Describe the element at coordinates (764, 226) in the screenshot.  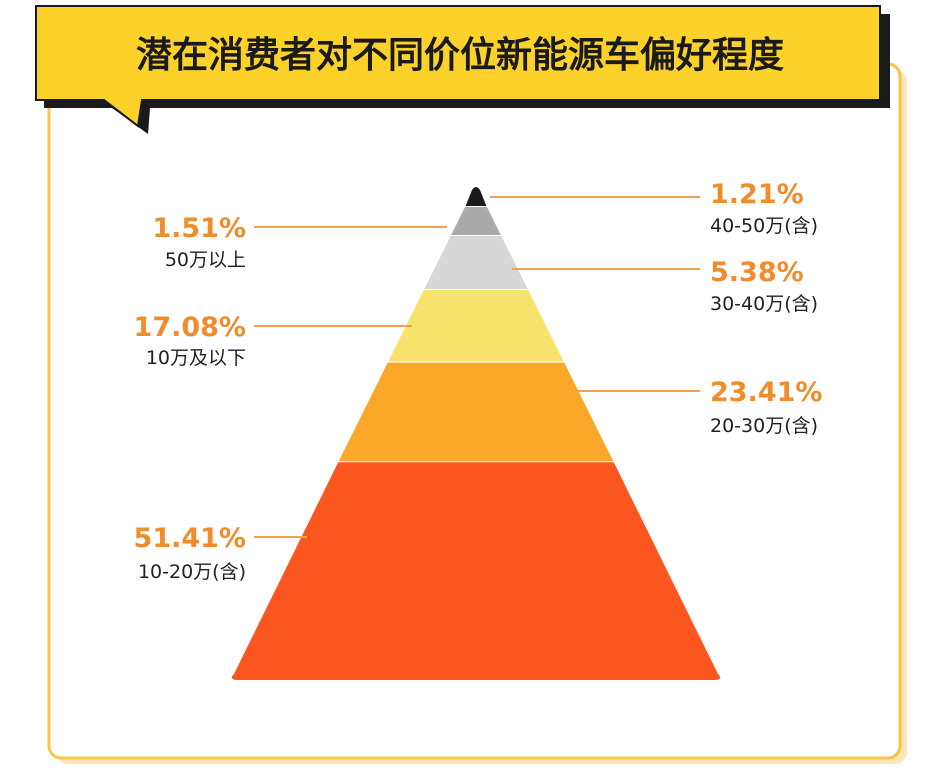
I see `category-label: 40-50万(含)` at that location.